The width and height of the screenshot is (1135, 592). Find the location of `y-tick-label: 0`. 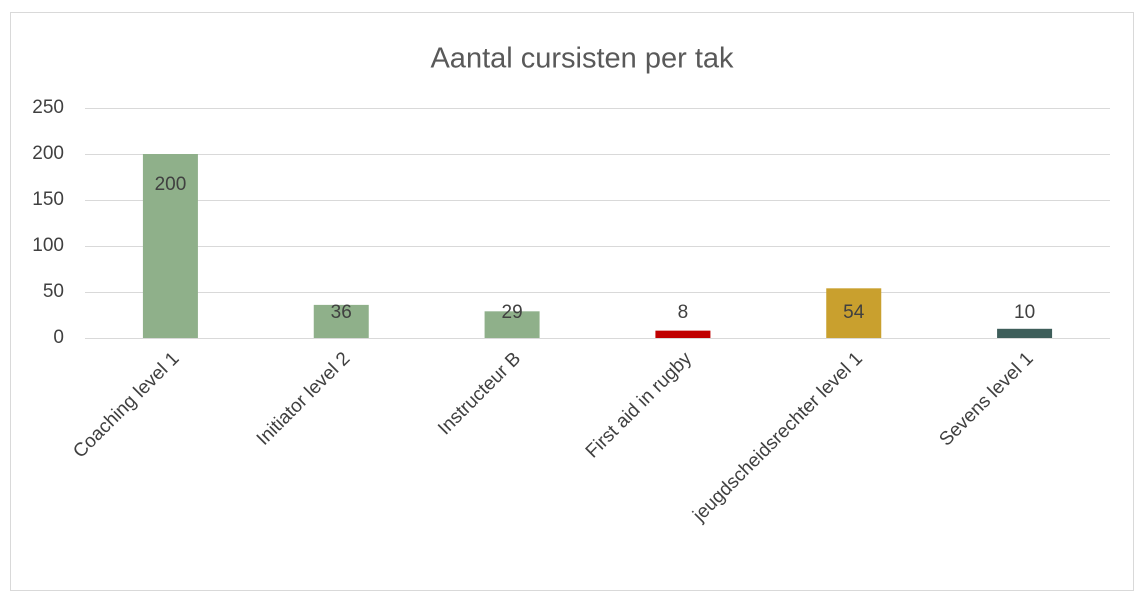

y-tick-label: 0 is located at coordinates (58, 337).